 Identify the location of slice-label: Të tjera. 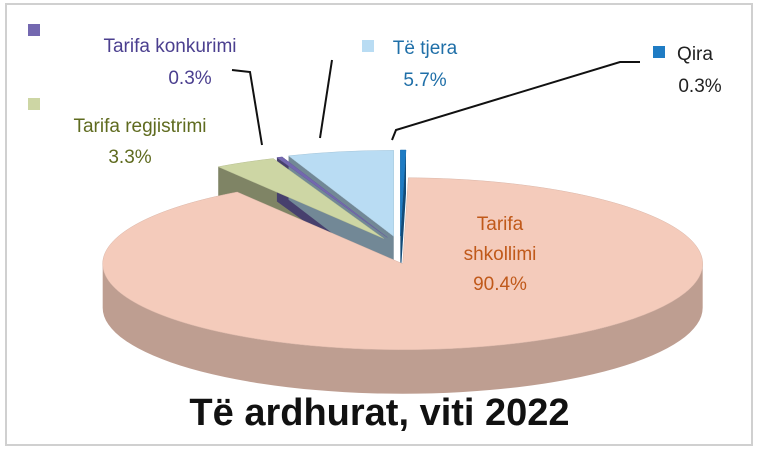
(425, 48).